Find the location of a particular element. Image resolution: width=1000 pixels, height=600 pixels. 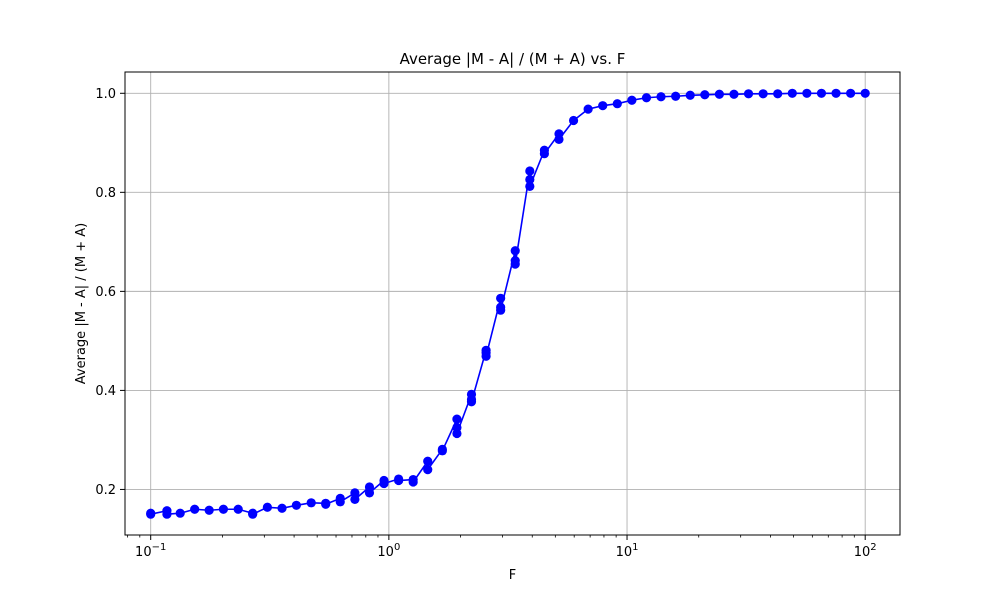

x-tick-label: 10⁻¹ is located at coordinates (150, 551).